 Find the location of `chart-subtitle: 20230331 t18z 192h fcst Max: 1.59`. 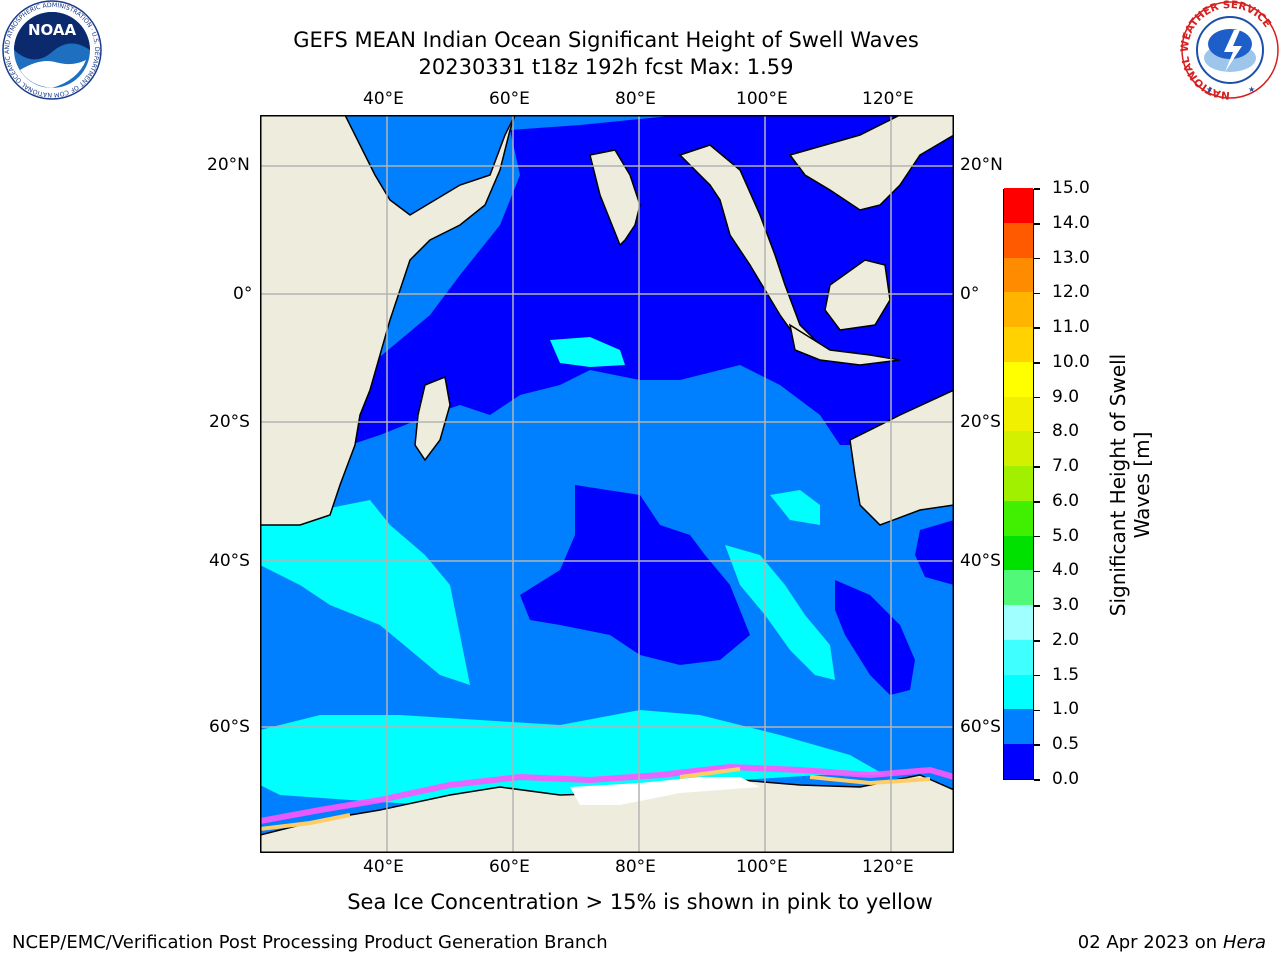

chart-subtitle: 20230331 t18z 192h fcst Max: 1.59 is located at coordinates (606, 67).